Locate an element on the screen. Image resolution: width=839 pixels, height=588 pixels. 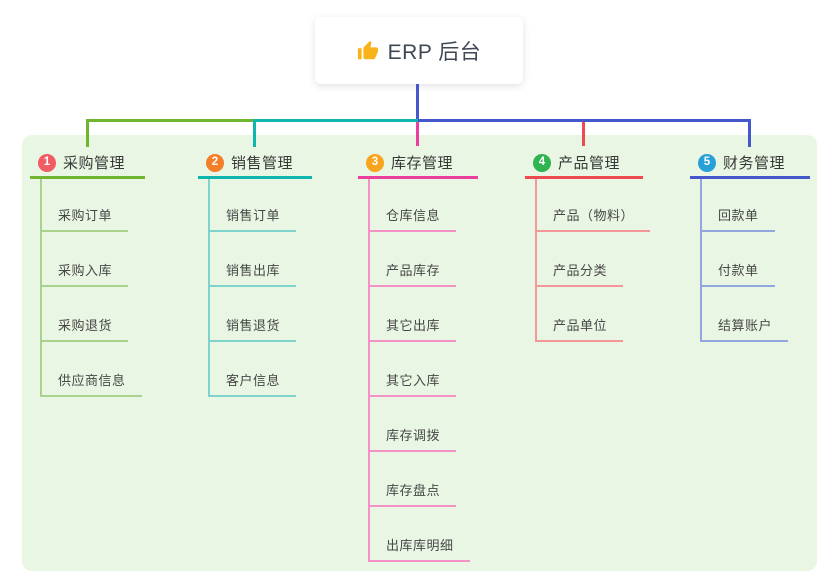
child-node: 客户信息 is located at coordinates (252, 369).